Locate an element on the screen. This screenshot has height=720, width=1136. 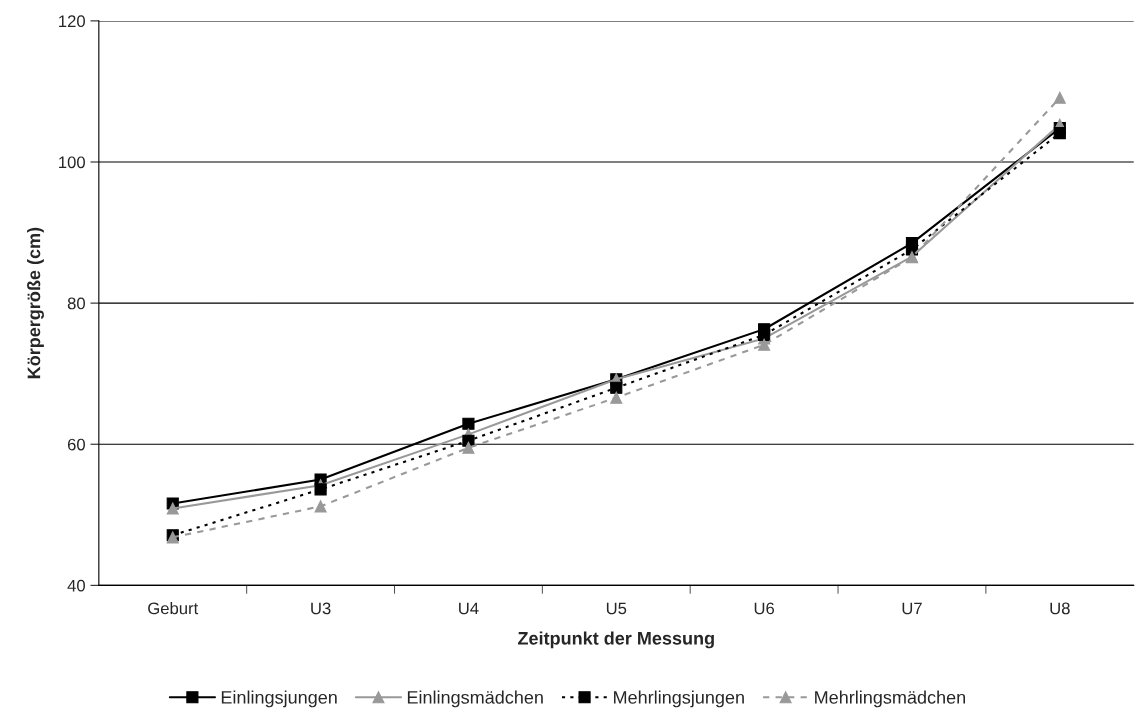
x-tick-label: U6 is located at coordinates (764, 608).